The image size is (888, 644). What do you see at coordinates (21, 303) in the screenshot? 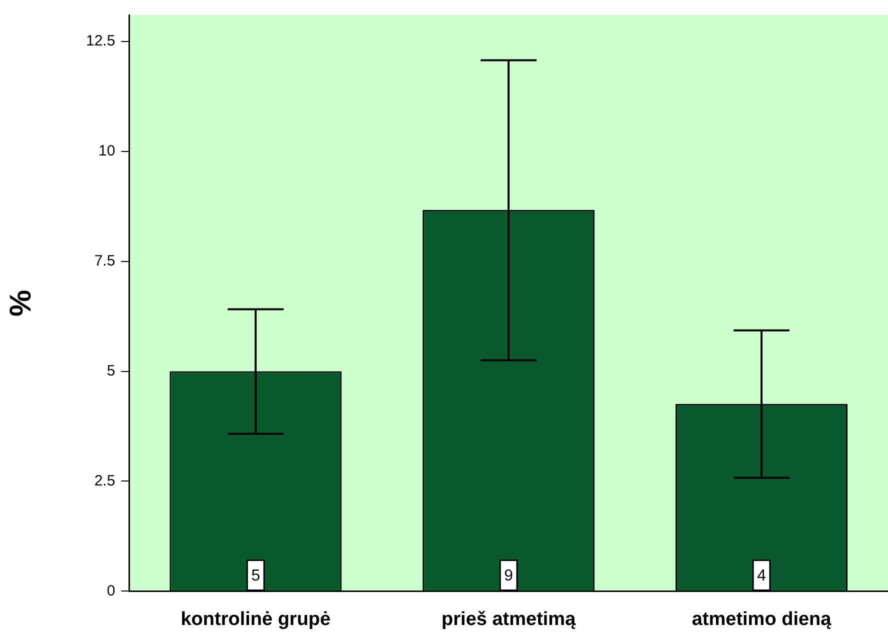
I see `y-axis-title: %` at bounding box center [21, 303].